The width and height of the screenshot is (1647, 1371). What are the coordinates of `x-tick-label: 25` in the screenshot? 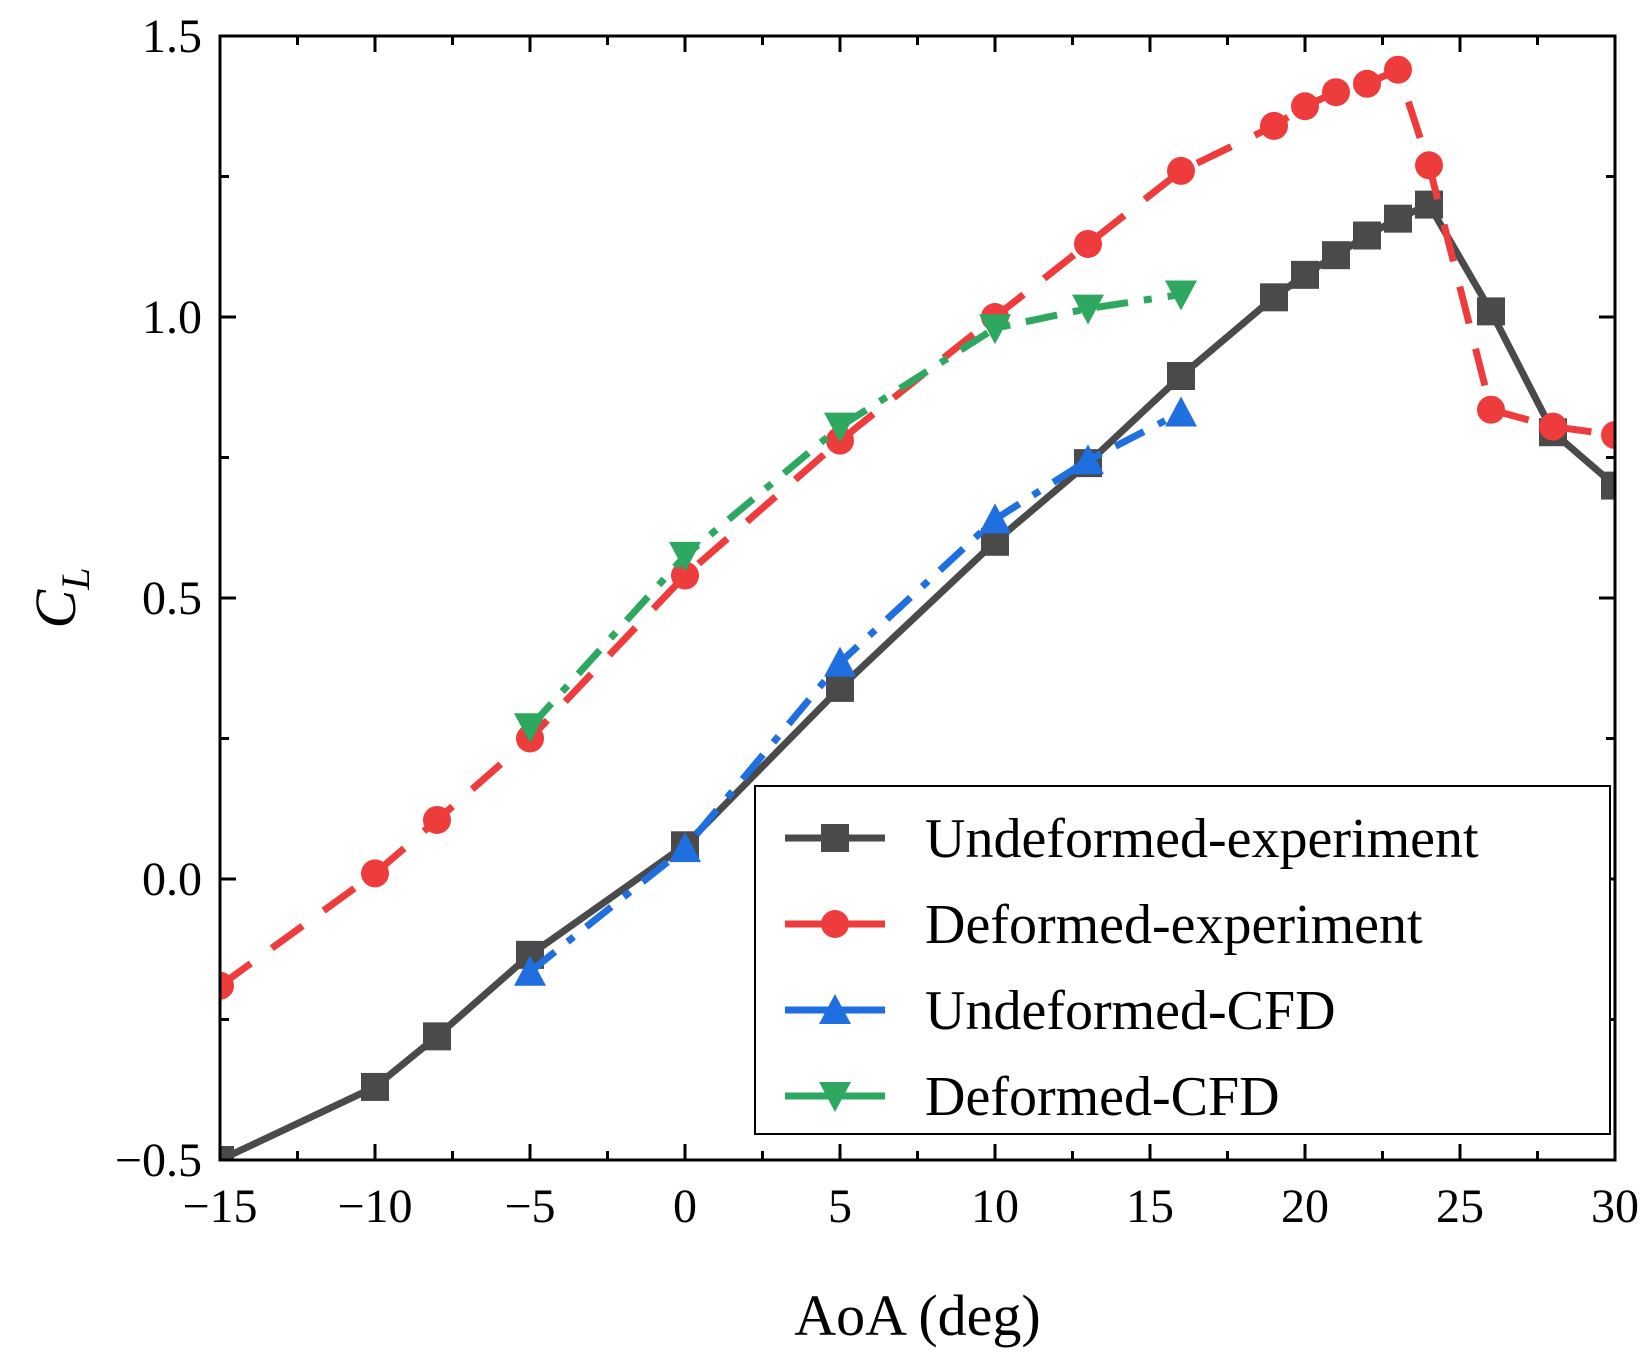 It's located at (1460, 1206).